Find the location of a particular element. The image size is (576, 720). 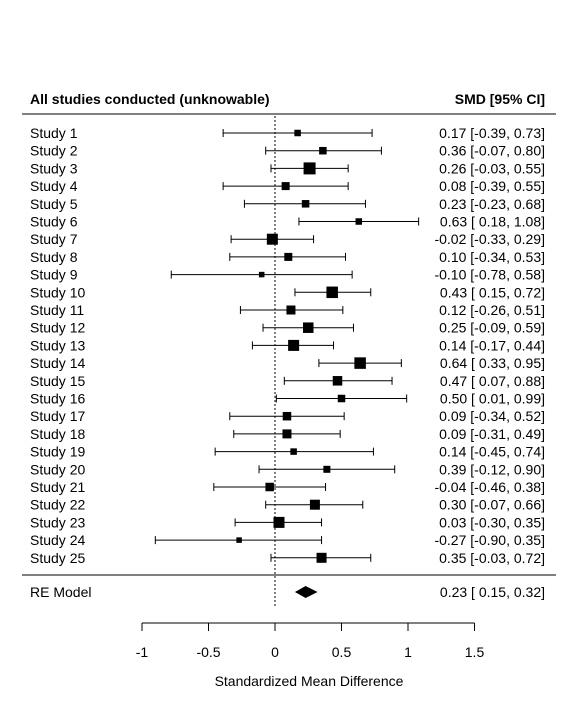

study-label: Study 7 is located at coordinates (54, 239).